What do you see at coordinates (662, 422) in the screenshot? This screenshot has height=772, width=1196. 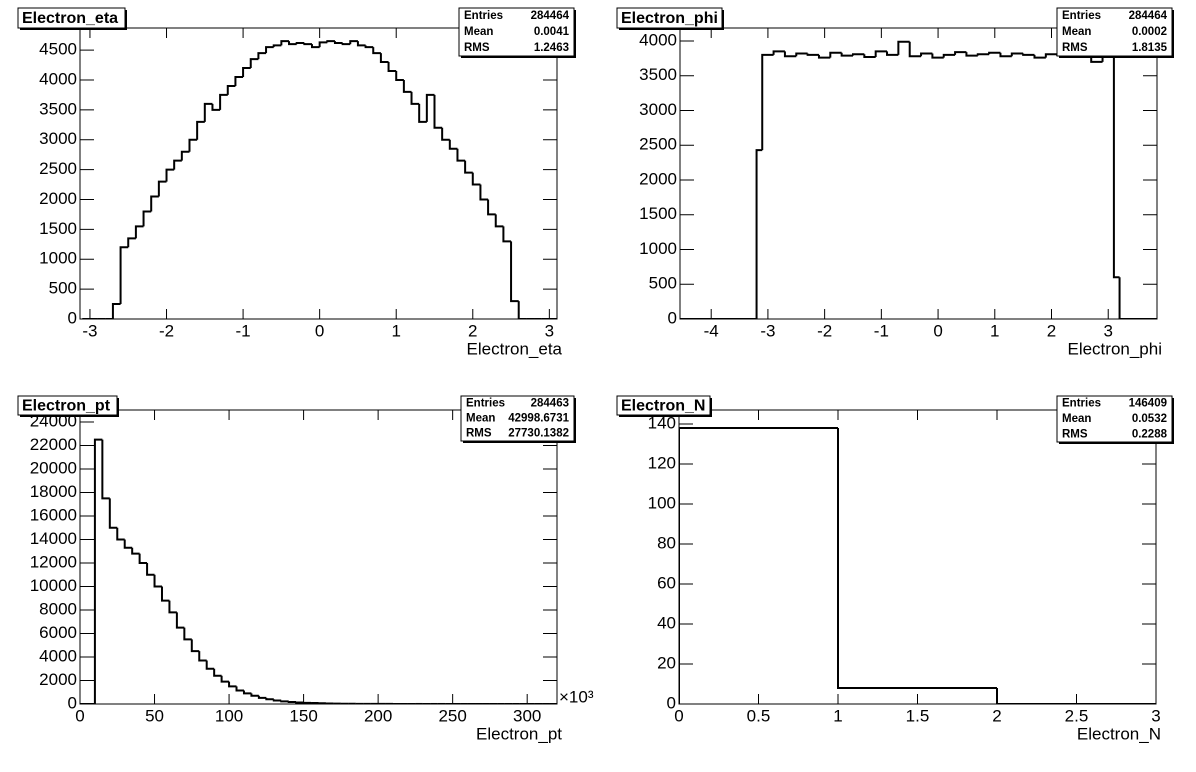 I see `y-tick-label: 140` at bounding box center [662, 422].